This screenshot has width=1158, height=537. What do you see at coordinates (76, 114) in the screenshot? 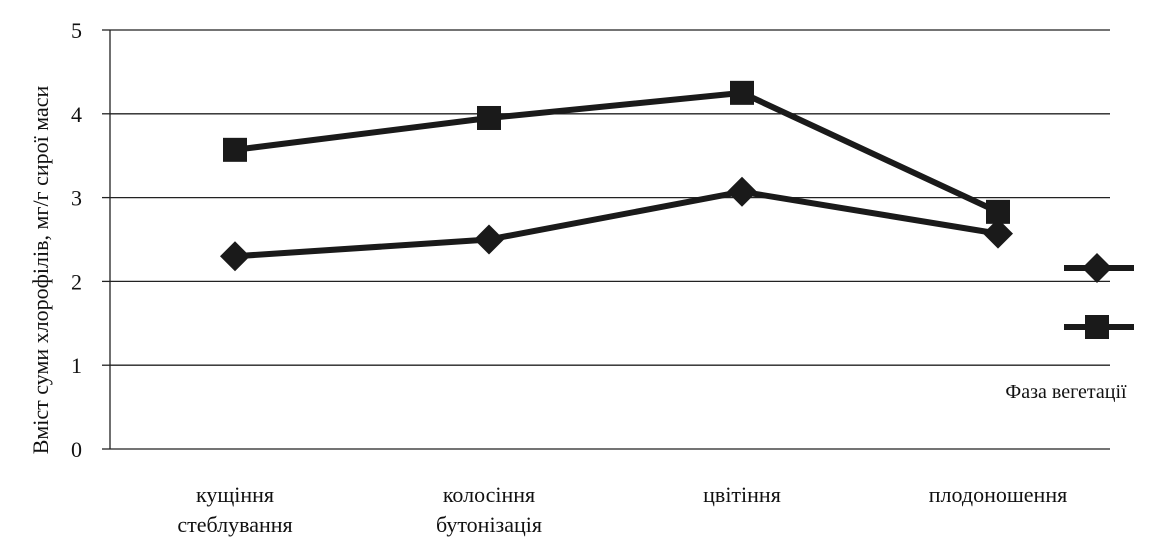
I see `y-tick-label: 4` at bounding box center [76, 114].